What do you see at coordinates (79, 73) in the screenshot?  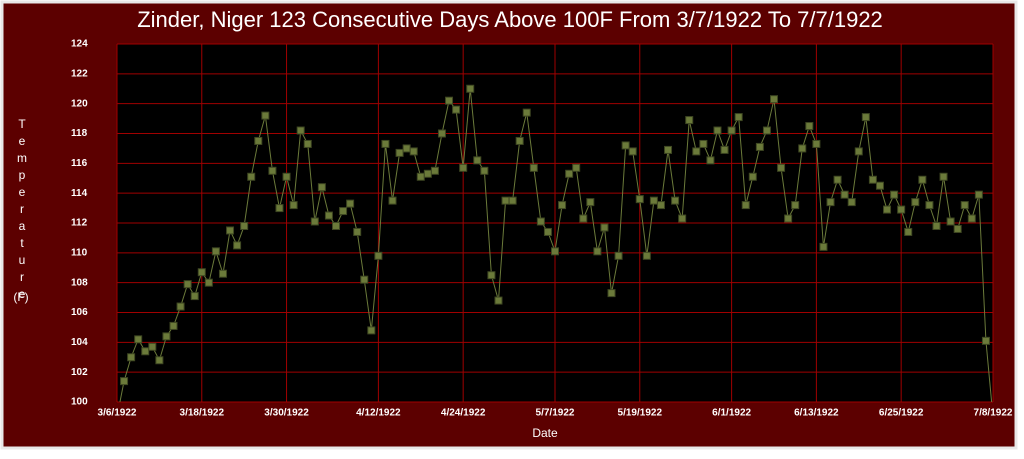 I see `y-tick-label: 122` at bounding box center [79, 73].